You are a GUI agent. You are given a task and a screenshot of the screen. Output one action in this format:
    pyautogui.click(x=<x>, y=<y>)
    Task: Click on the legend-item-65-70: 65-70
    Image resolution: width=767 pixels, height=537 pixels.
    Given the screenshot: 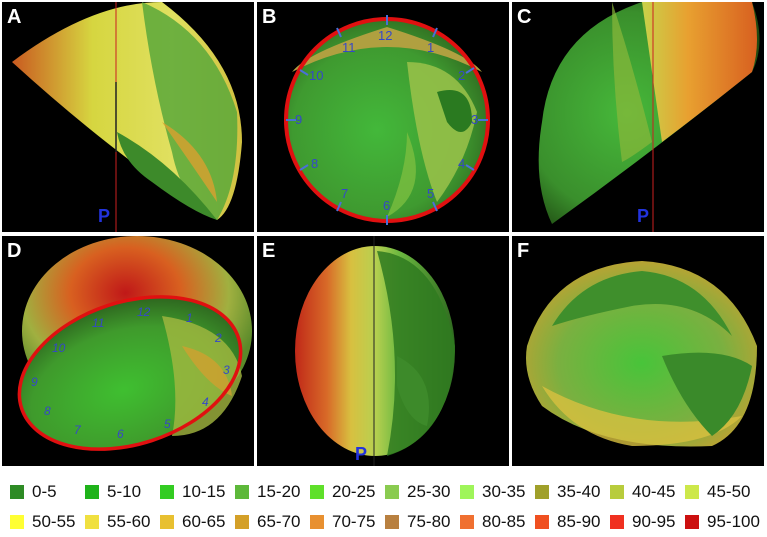 What is the action you would take?
    pyautogui.click(x=267, y=522)
    